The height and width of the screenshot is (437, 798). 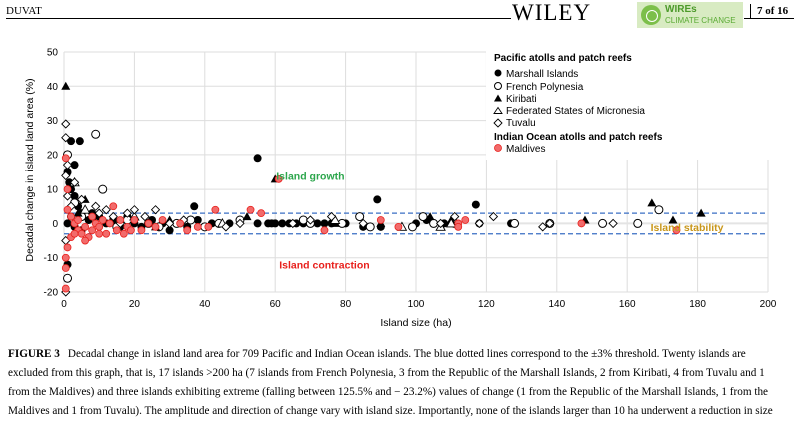 What do you see at coordinates (498, 98) in the screenshot?
I see `legend-marker-filled-triangle` at bounding box center [498, 98].